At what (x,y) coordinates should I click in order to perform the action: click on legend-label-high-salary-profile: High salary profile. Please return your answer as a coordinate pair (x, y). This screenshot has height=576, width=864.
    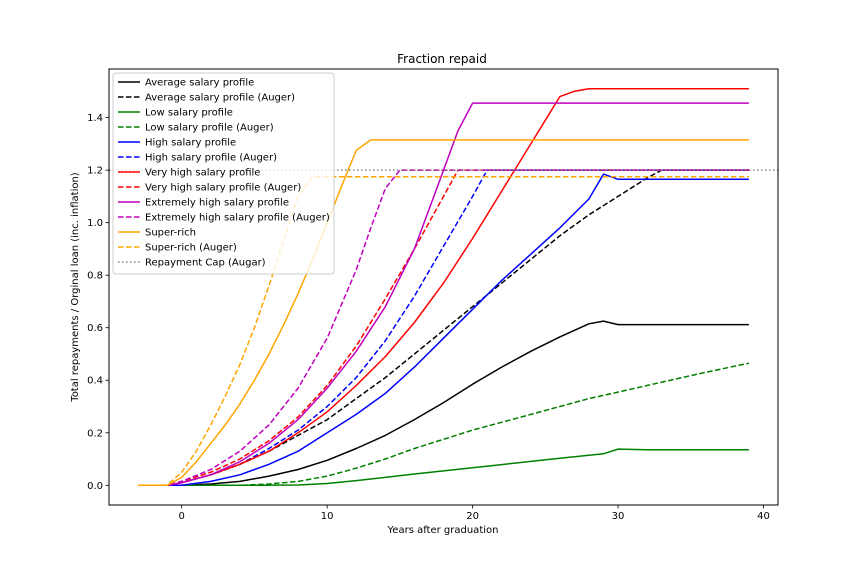
    Looking at the image, I should click on (190, 143).